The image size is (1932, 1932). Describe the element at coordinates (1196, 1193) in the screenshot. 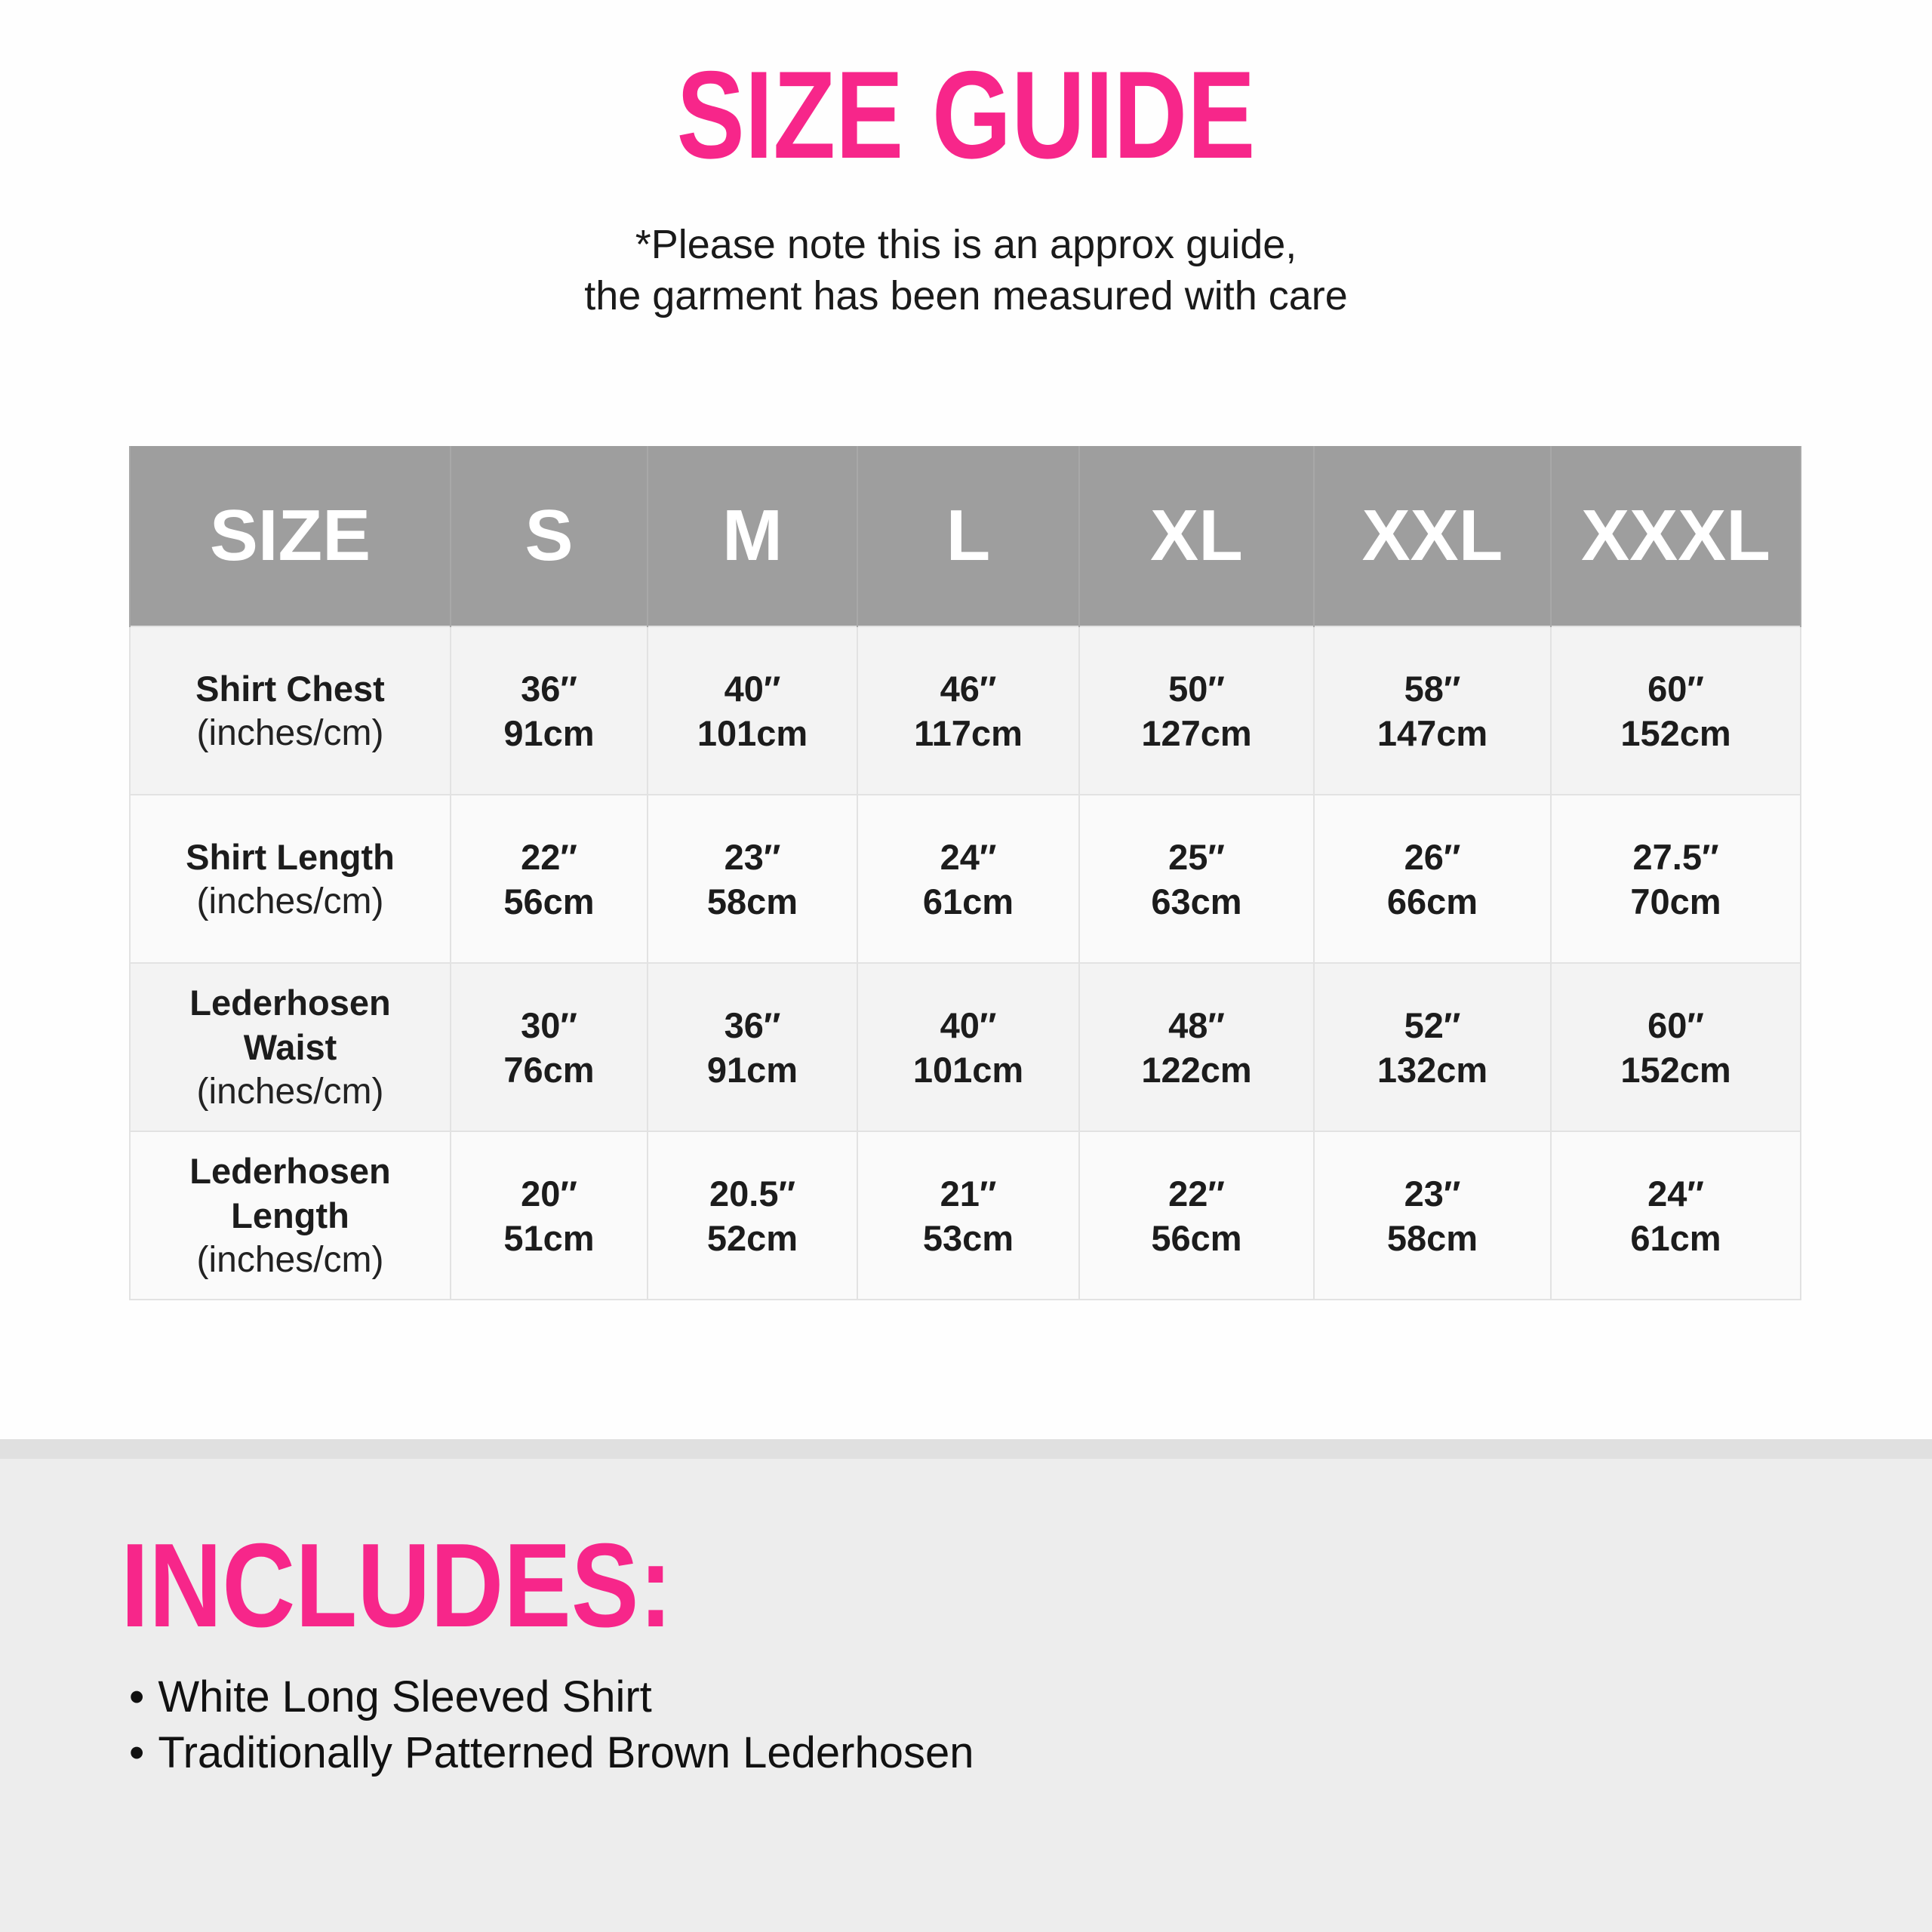

I see `inches-value: 22″` at that location.